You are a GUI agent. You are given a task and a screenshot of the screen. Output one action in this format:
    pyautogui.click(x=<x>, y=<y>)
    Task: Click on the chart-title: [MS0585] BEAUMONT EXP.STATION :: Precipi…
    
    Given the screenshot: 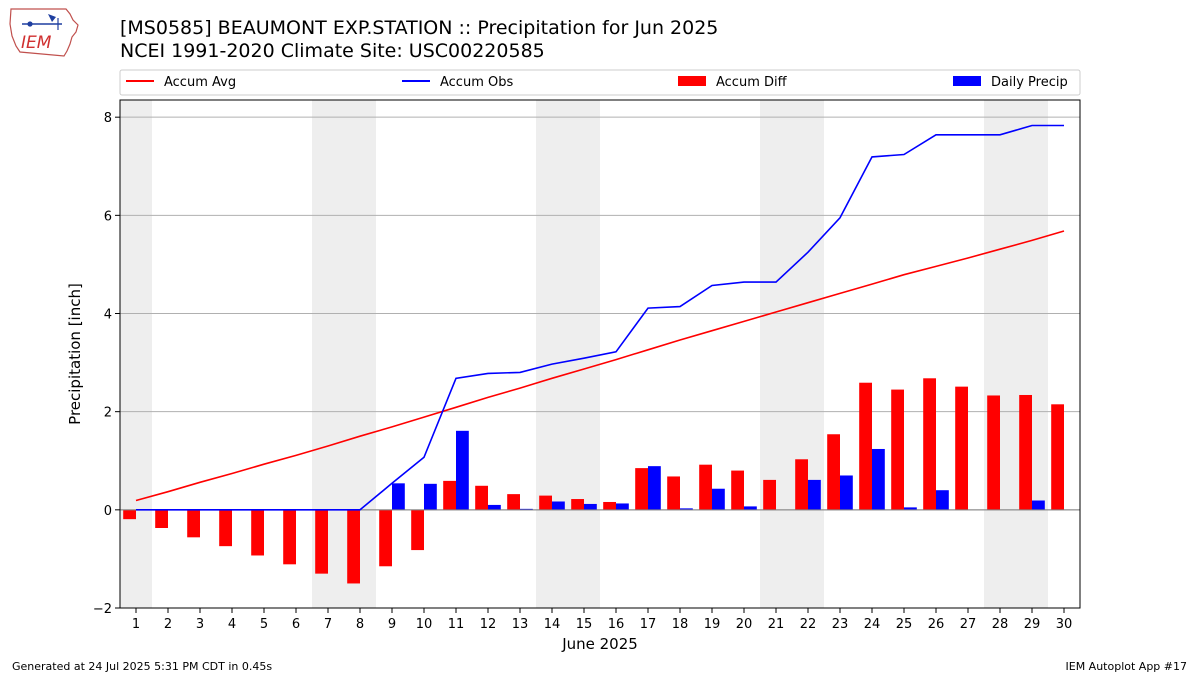 What is the action you would take?
    pyautogui.click(x=419, y=28)
    